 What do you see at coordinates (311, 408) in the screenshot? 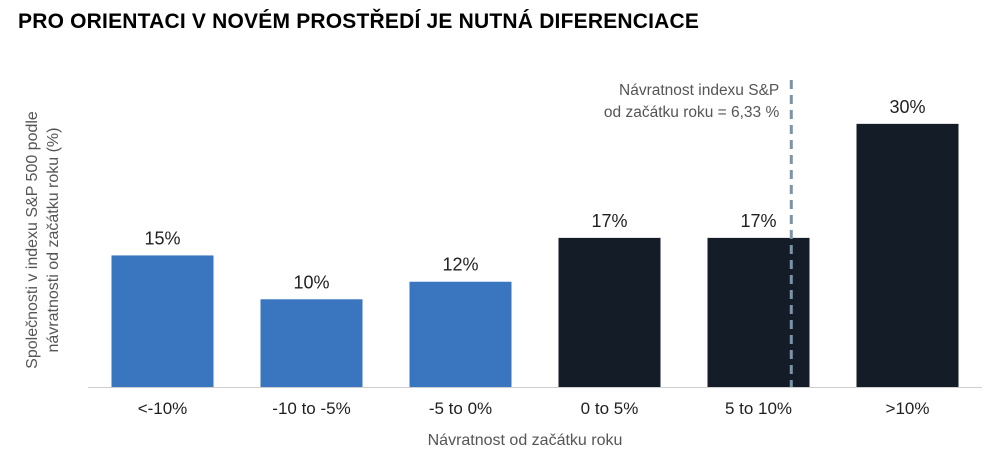
I see `x-tick-label-1: -10 to -5%` at bounding box center [311, 408].